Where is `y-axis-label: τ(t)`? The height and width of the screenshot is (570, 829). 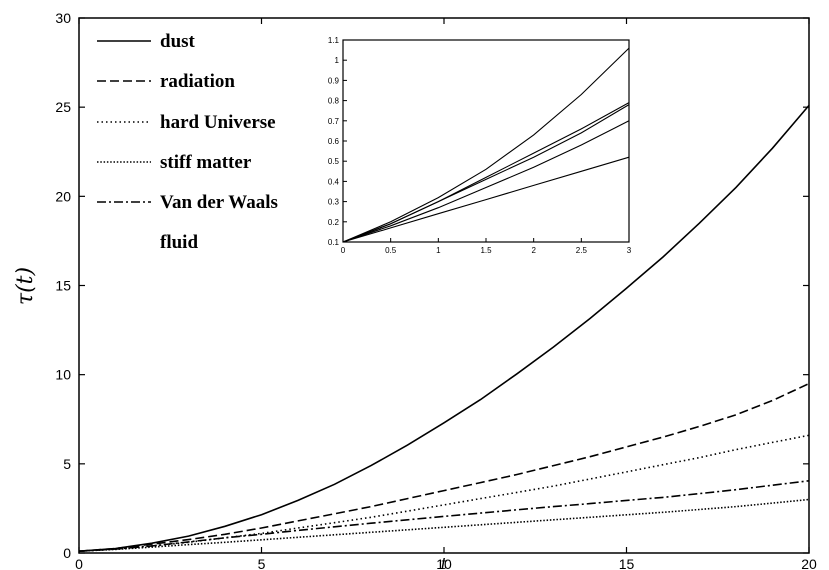 y-axis-label: τ(t) is located at coordinates (25, 286).